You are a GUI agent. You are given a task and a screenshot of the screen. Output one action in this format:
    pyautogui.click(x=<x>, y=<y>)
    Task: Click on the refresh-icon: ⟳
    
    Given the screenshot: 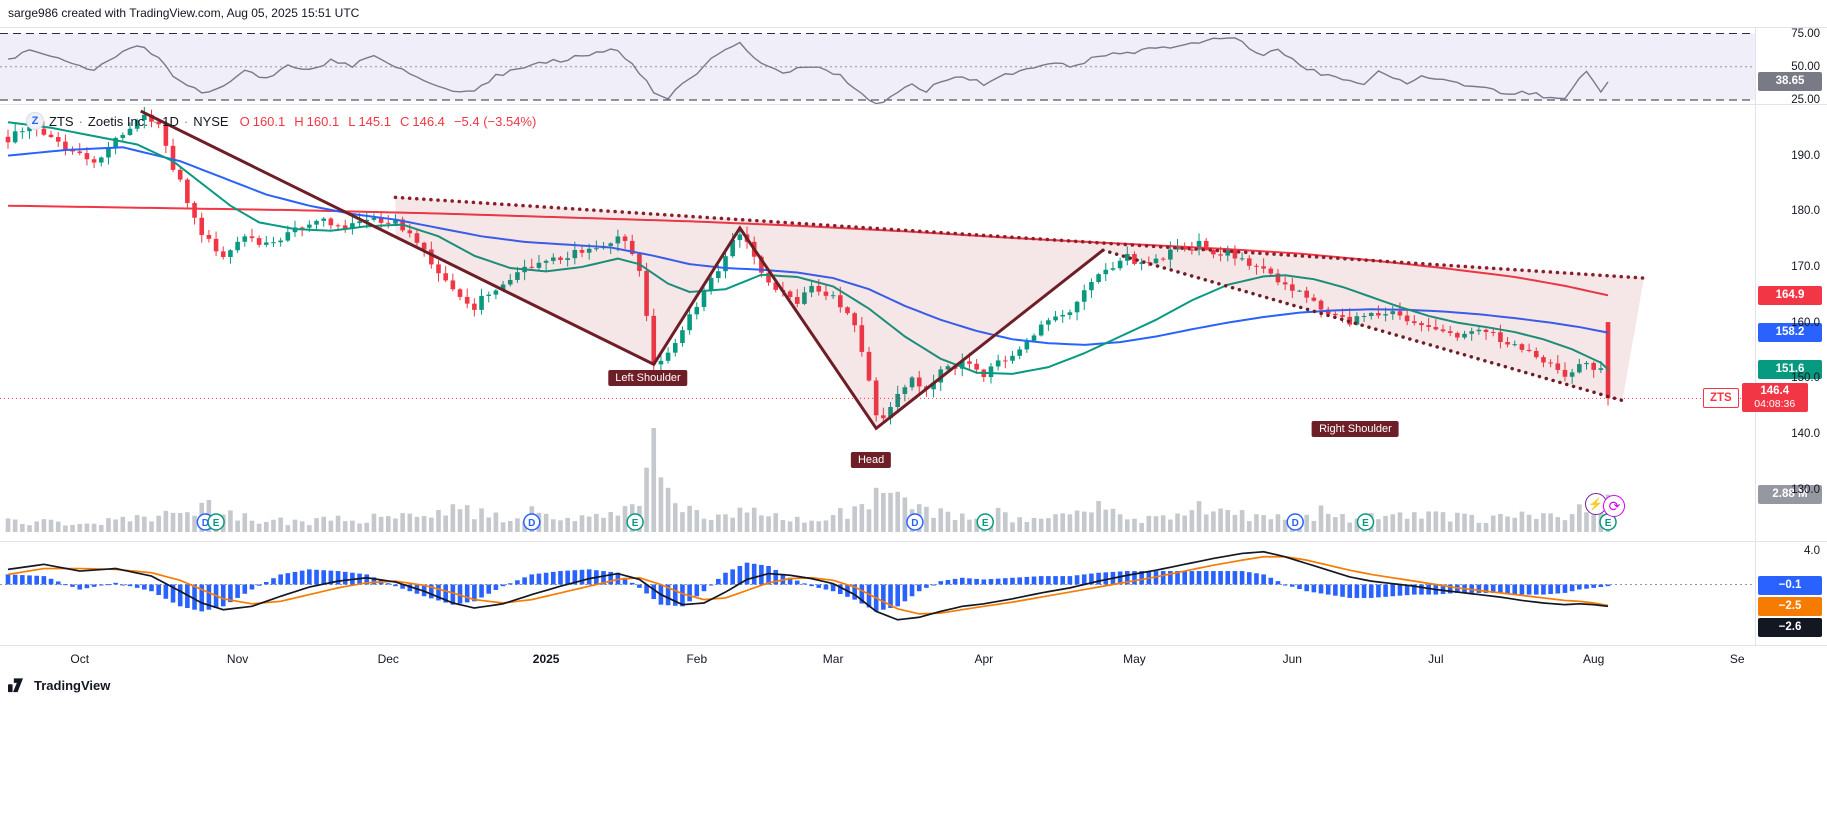 What is the action you would take?
    pyautogui.click(x=1614, y=506)
    